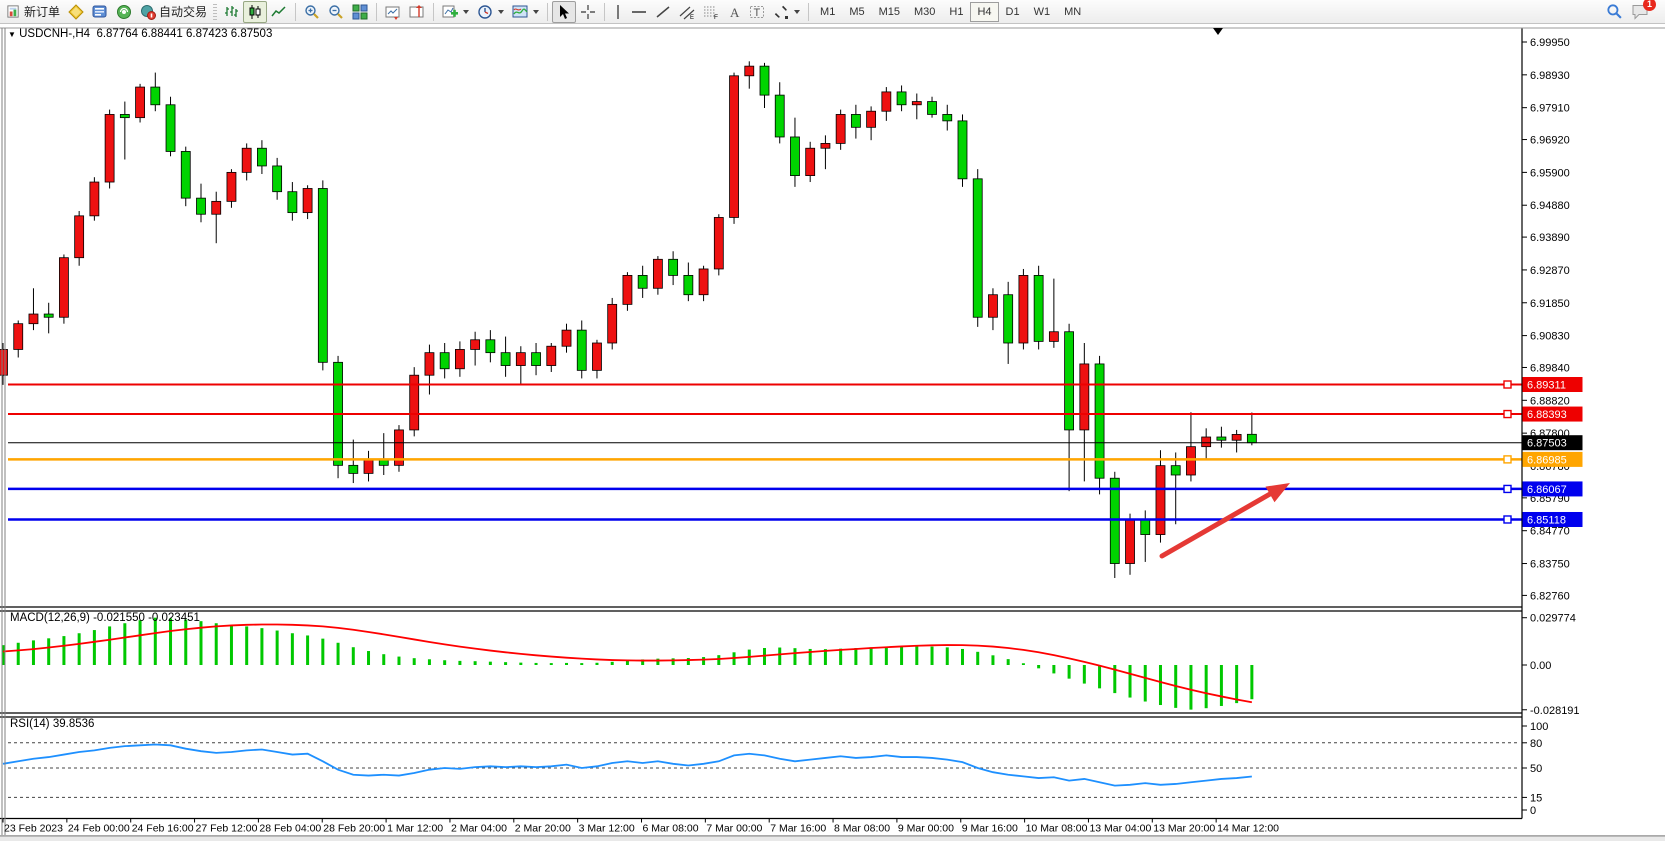  I want to click on svg-text: F, so click(716, 17).